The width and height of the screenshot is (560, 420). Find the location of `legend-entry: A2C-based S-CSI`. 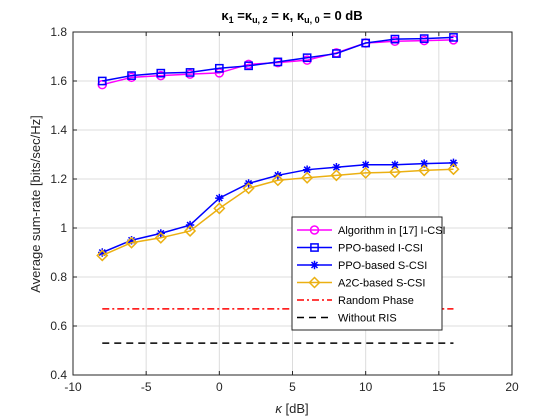

legend-entry: A2C-based S-CSI is located at coordinates (361, 283).